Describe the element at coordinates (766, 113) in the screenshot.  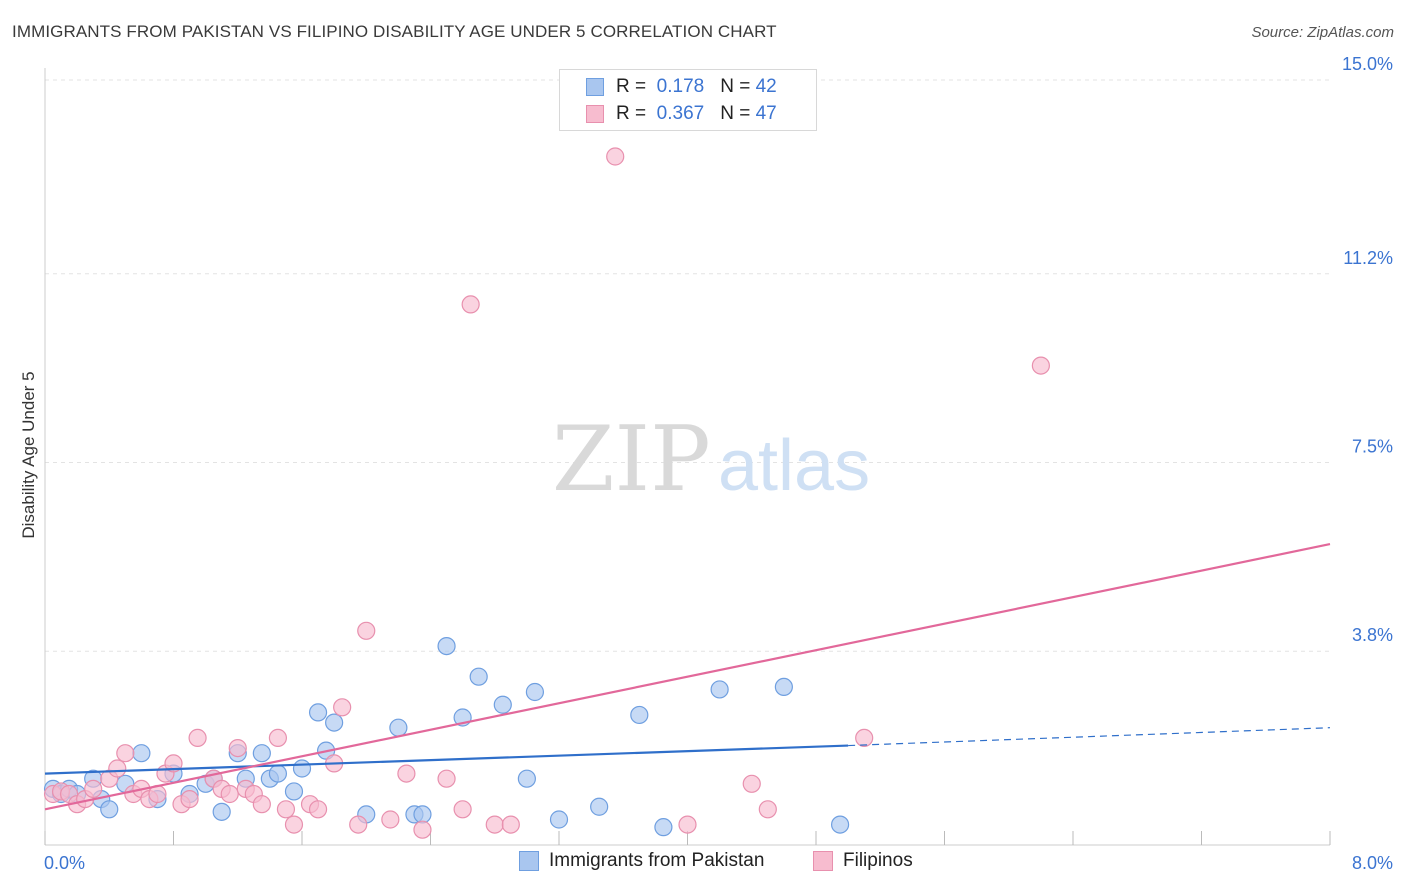
I see `legend-n-value: 47` at that location.